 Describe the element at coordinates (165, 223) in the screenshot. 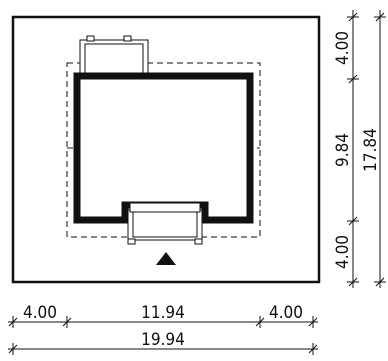

I see `front-porch` at that location.